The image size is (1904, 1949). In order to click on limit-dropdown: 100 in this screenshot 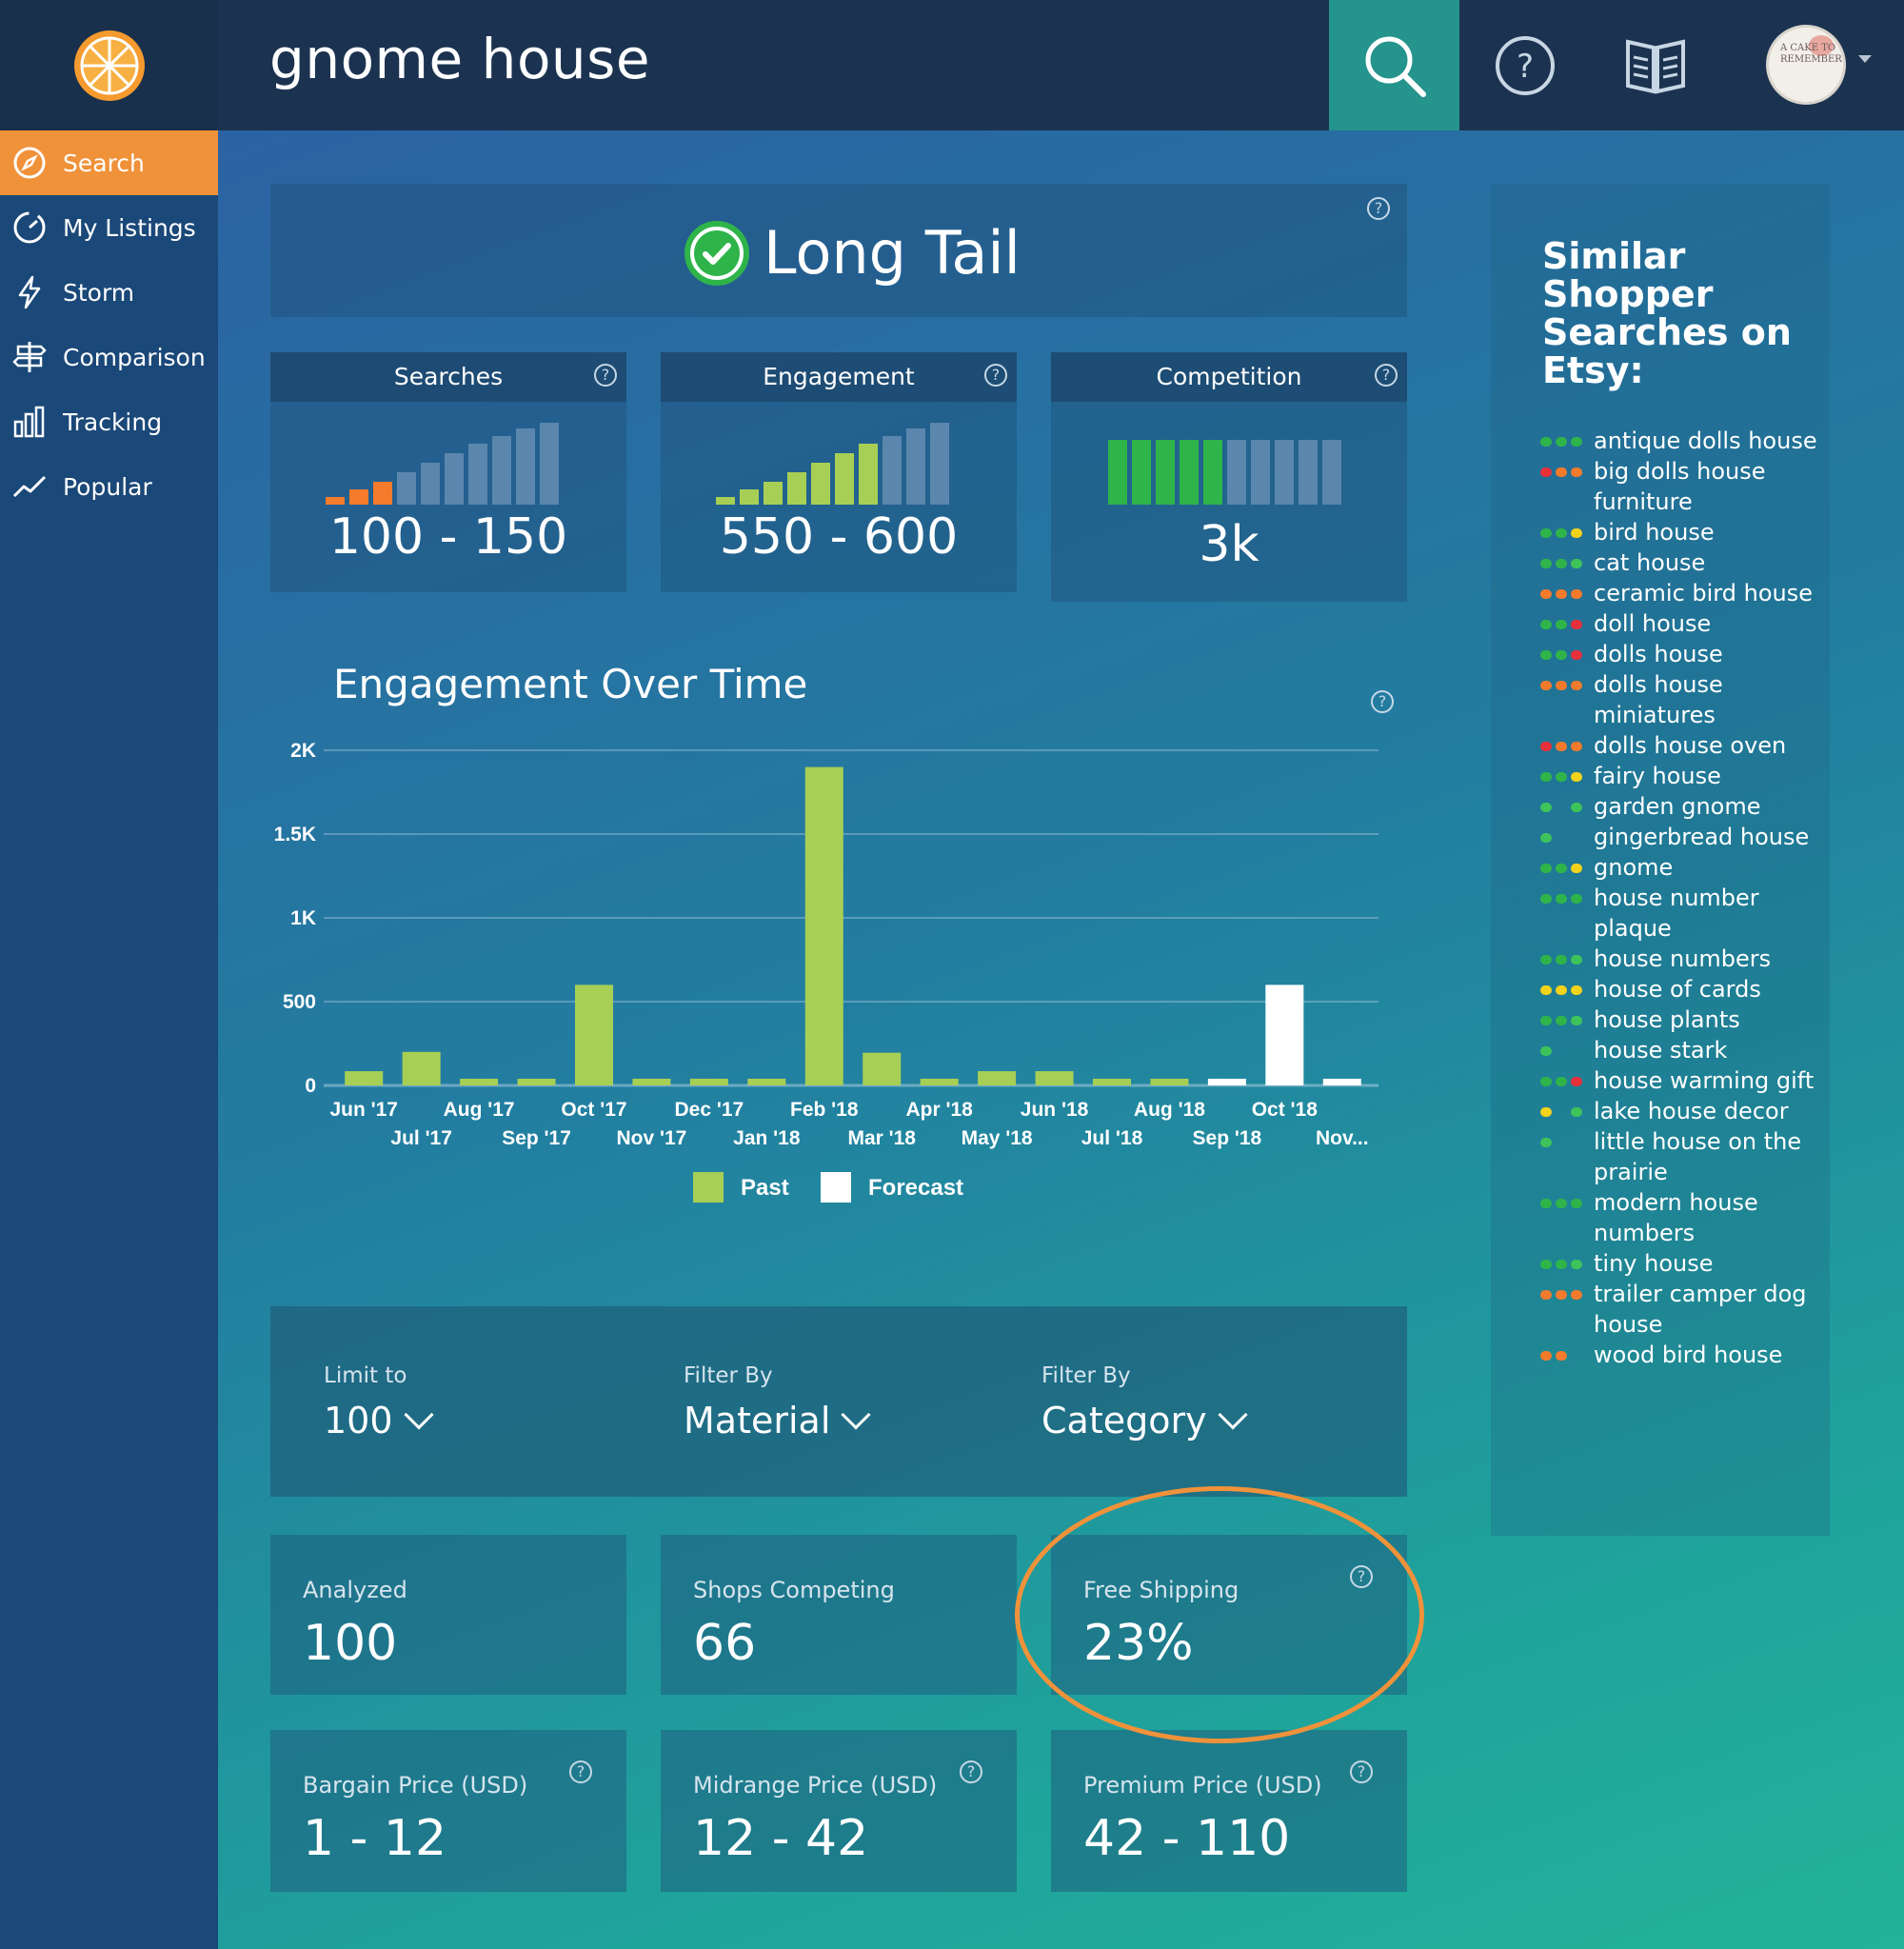, I will do `click(379, 1421)`.